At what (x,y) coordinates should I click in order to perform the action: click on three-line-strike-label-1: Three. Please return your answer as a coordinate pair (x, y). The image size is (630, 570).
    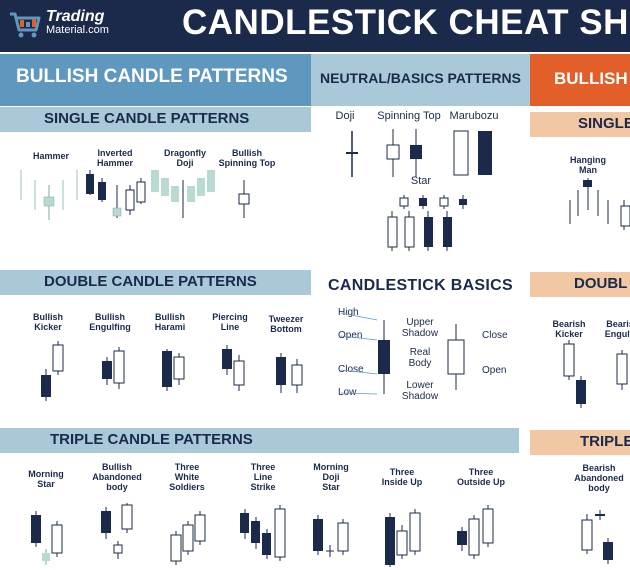
    Looking at the image, I should click on (263, 467).